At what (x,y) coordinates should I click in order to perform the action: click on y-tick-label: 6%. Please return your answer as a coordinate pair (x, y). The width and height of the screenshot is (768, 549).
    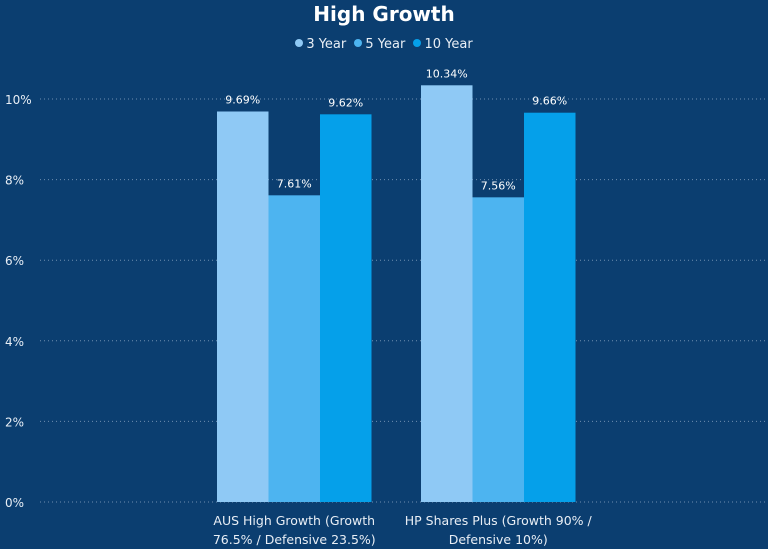
    Looking at the image, I should click on (14, 261).